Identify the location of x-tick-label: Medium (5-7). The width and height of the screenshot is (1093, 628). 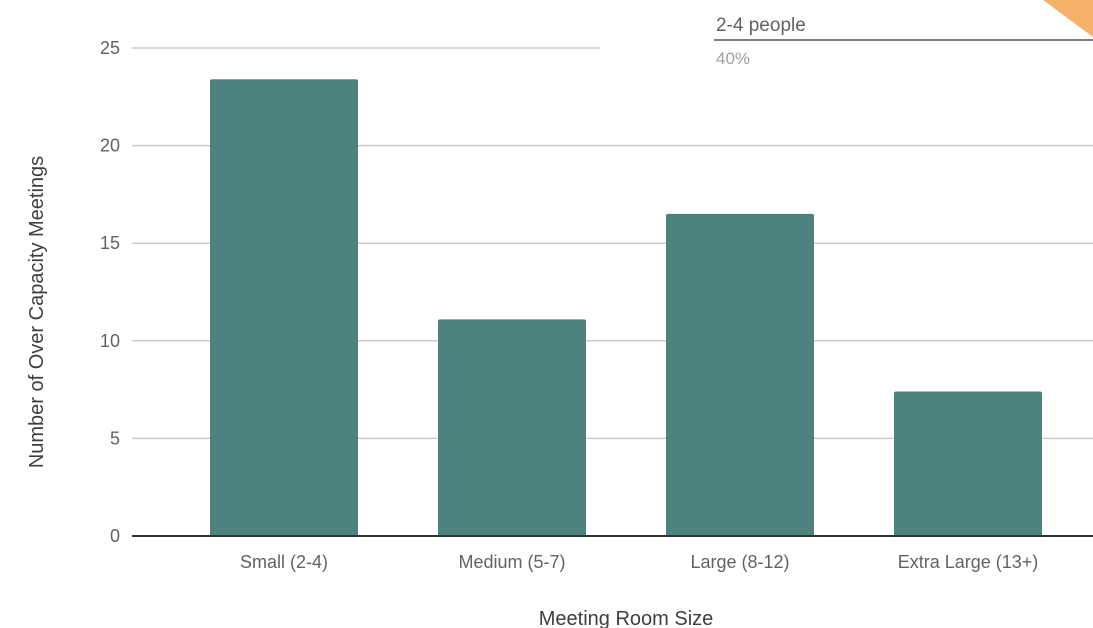
(511, 562).